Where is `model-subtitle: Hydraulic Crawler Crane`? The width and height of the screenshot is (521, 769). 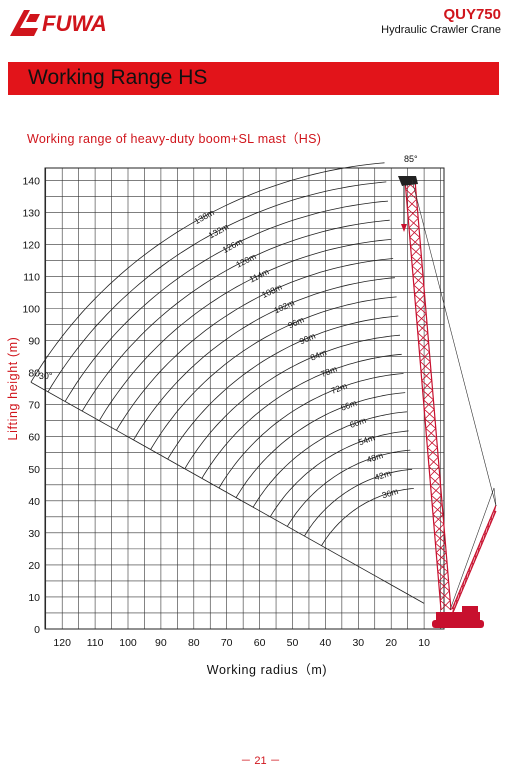
model-subtitle: Hydraulic Crawler Crane is located at coordinates (441, 30).